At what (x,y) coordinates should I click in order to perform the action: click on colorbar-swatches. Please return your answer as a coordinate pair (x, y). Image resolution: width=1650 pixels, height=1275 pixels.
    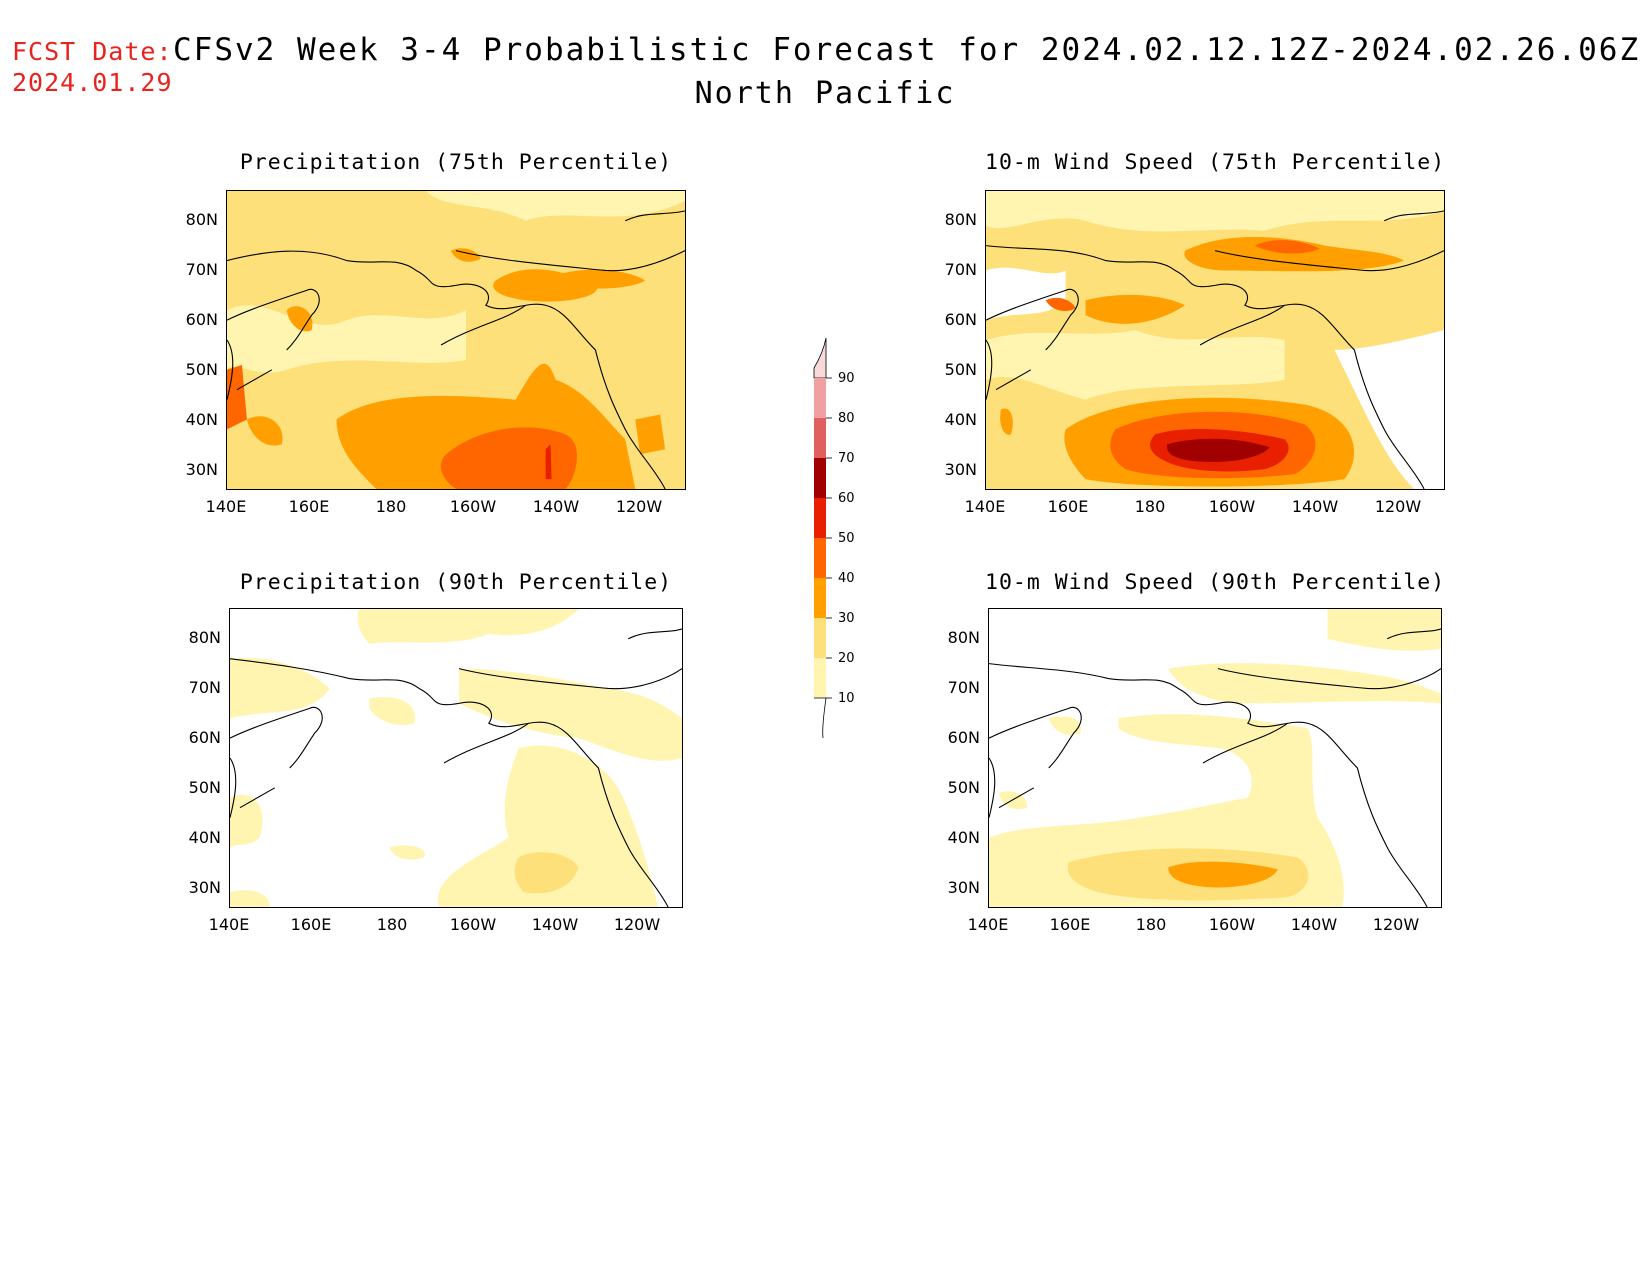
    Looking at the image, I should click on (822, 538).